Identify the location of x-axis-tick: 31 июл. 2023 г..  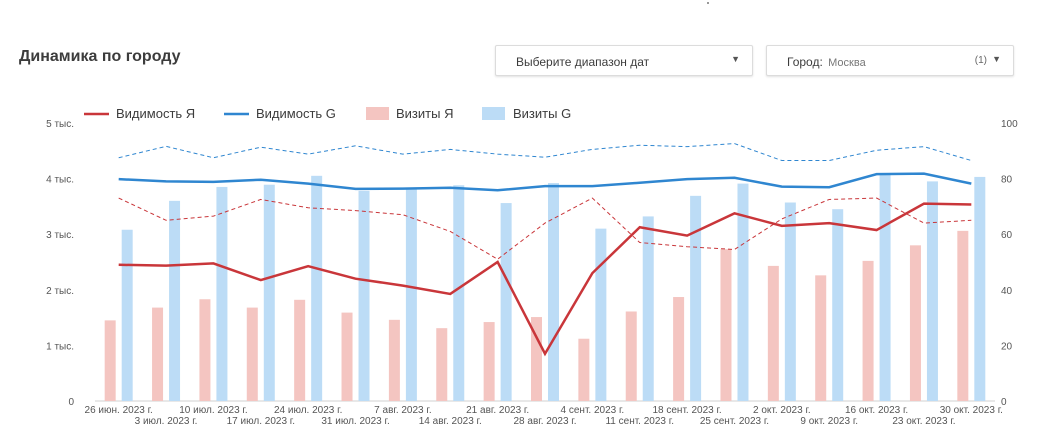
(355, 421).